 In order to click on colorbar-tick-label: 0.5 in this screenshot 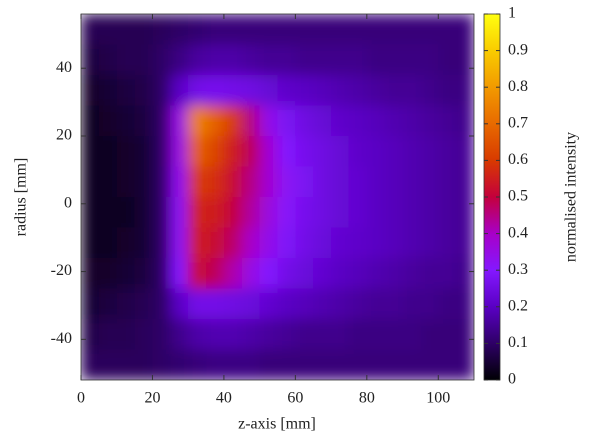, I will do `click(518, 196)`.